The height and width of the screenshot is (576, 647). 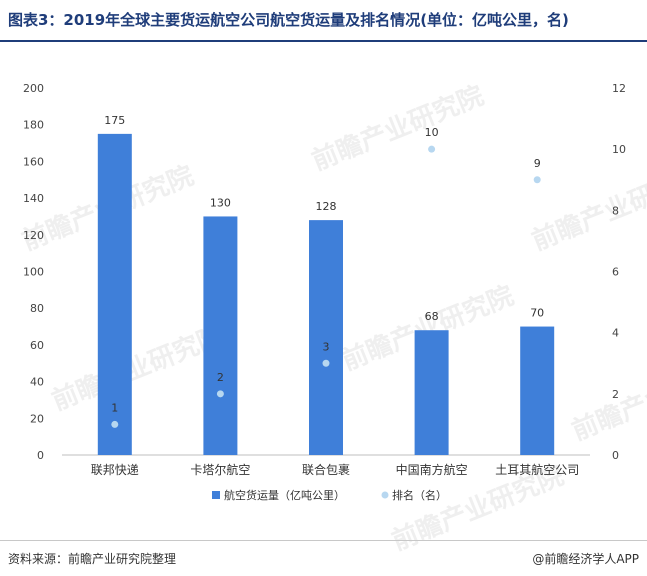 What do you see at coordinates (114, 120) in the screenshot?
I see `bar-value-label: 175` at bounding box center [114, 120].